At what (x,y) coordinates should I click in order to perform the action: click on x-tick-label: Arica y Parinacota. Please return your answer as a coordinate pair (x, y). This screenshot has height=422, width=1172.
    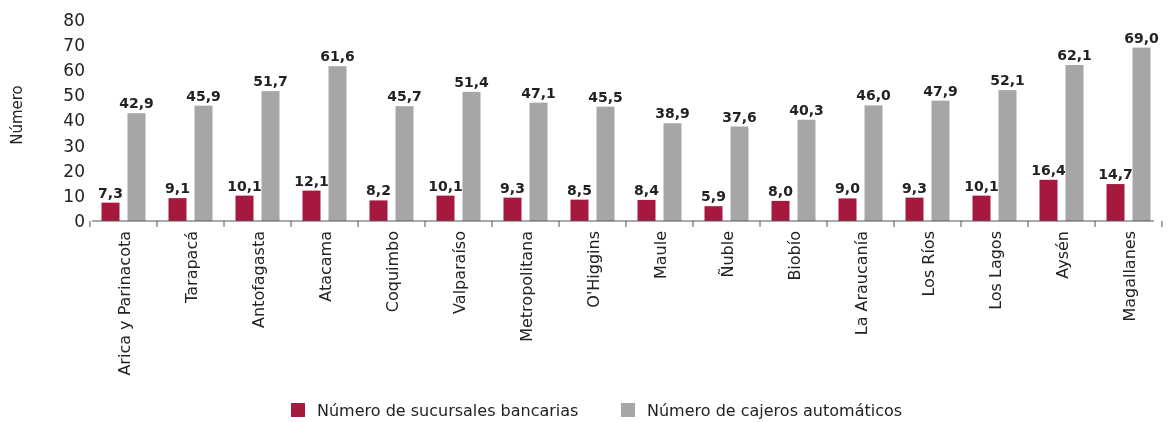
    Looking at the image, I should click on (124, 303).